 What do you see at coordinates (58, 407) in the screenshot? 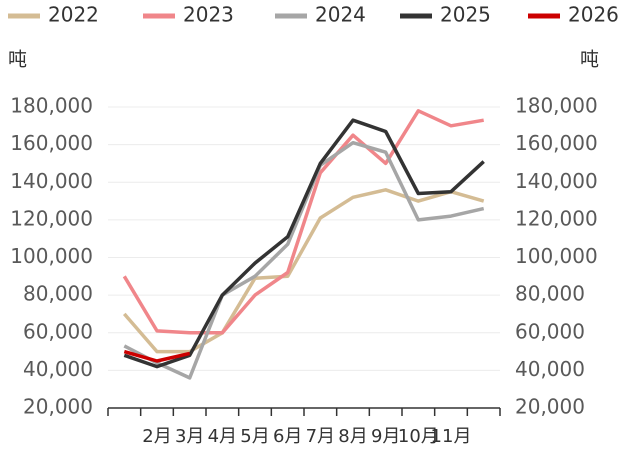
I see `y-tick-label: 20,000` at bounding box center [58, 407].